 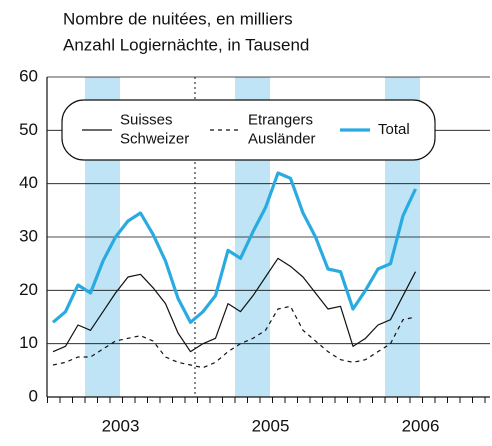 I want to click on y-tick-label: 20, so click(x=28, y=289).